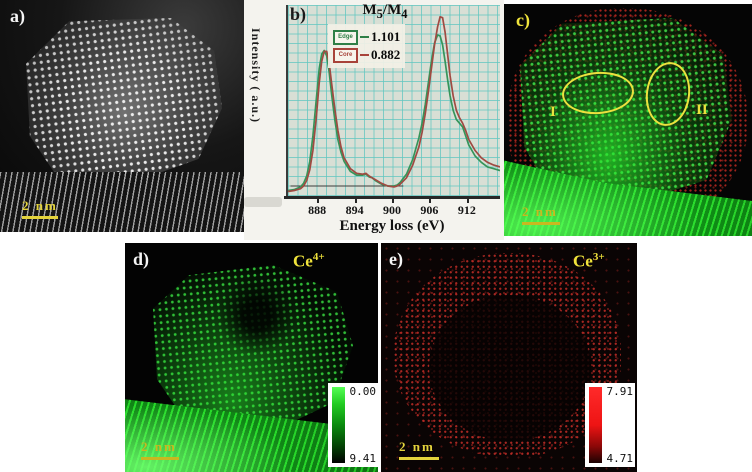  I want to click on x-tick-label: 912, so click(466, 210).